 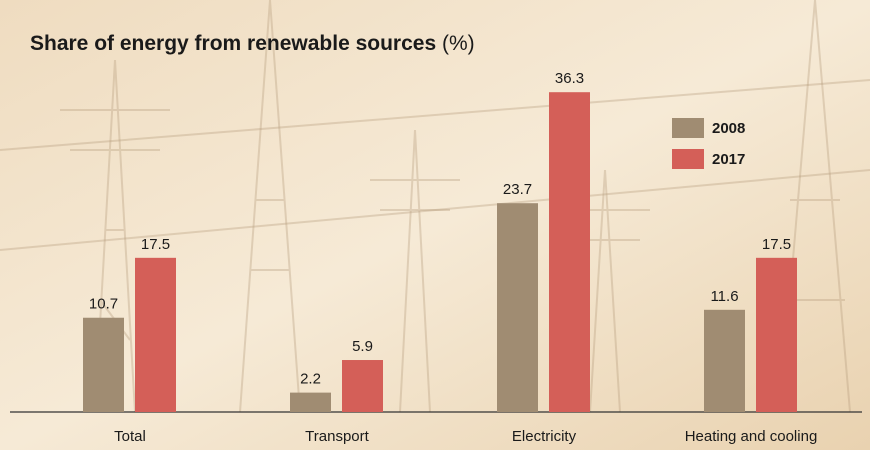 I want to click on x-tick-label: Transport, so click(x=337, y=436).